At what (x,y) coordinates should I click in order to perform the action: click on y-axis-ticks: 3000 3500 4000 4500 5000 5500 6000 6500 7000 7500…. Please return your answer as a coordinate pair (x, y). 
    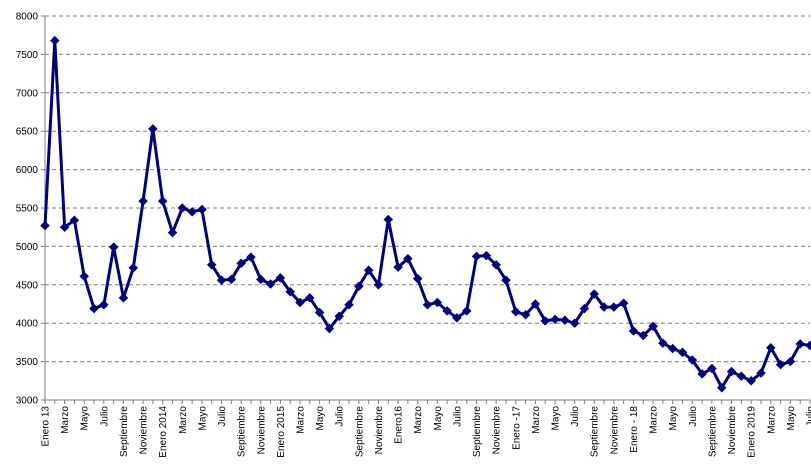
    Looking at the image, I should click on (30, 209).